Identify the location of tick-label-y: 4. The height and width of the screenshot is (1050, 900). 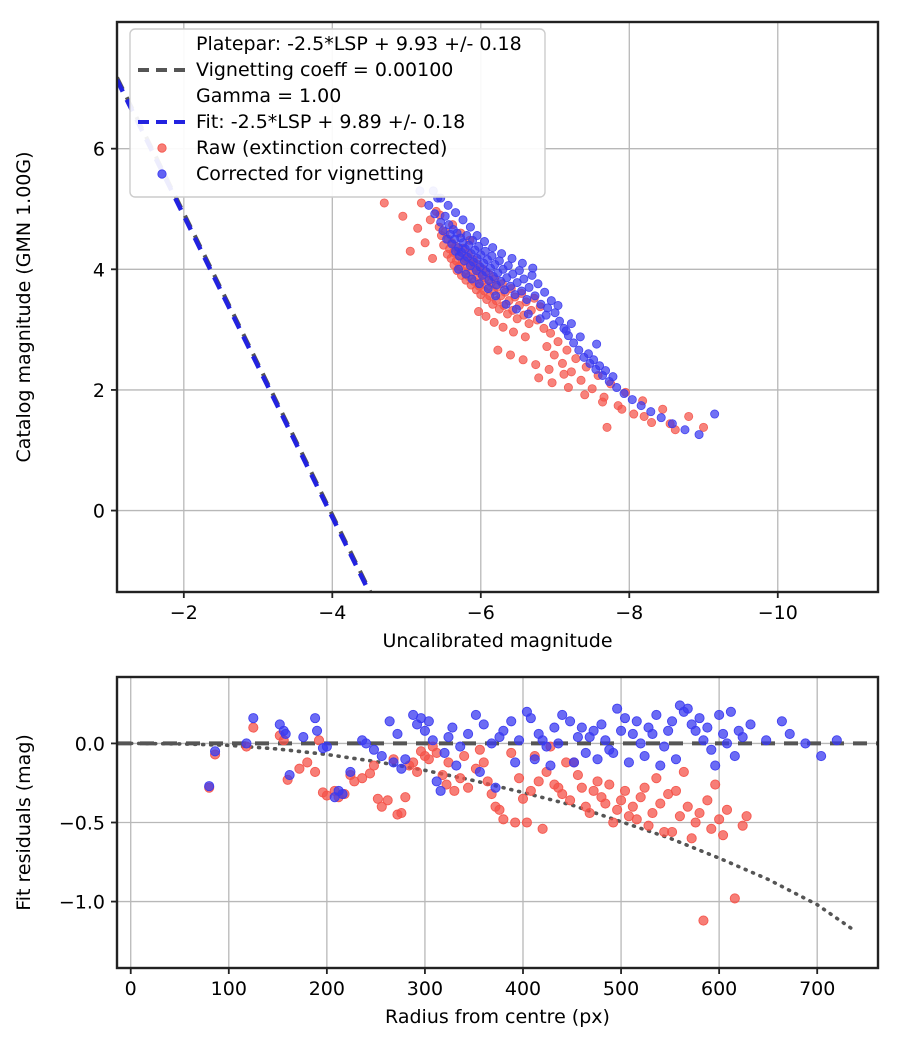
(99, 270).